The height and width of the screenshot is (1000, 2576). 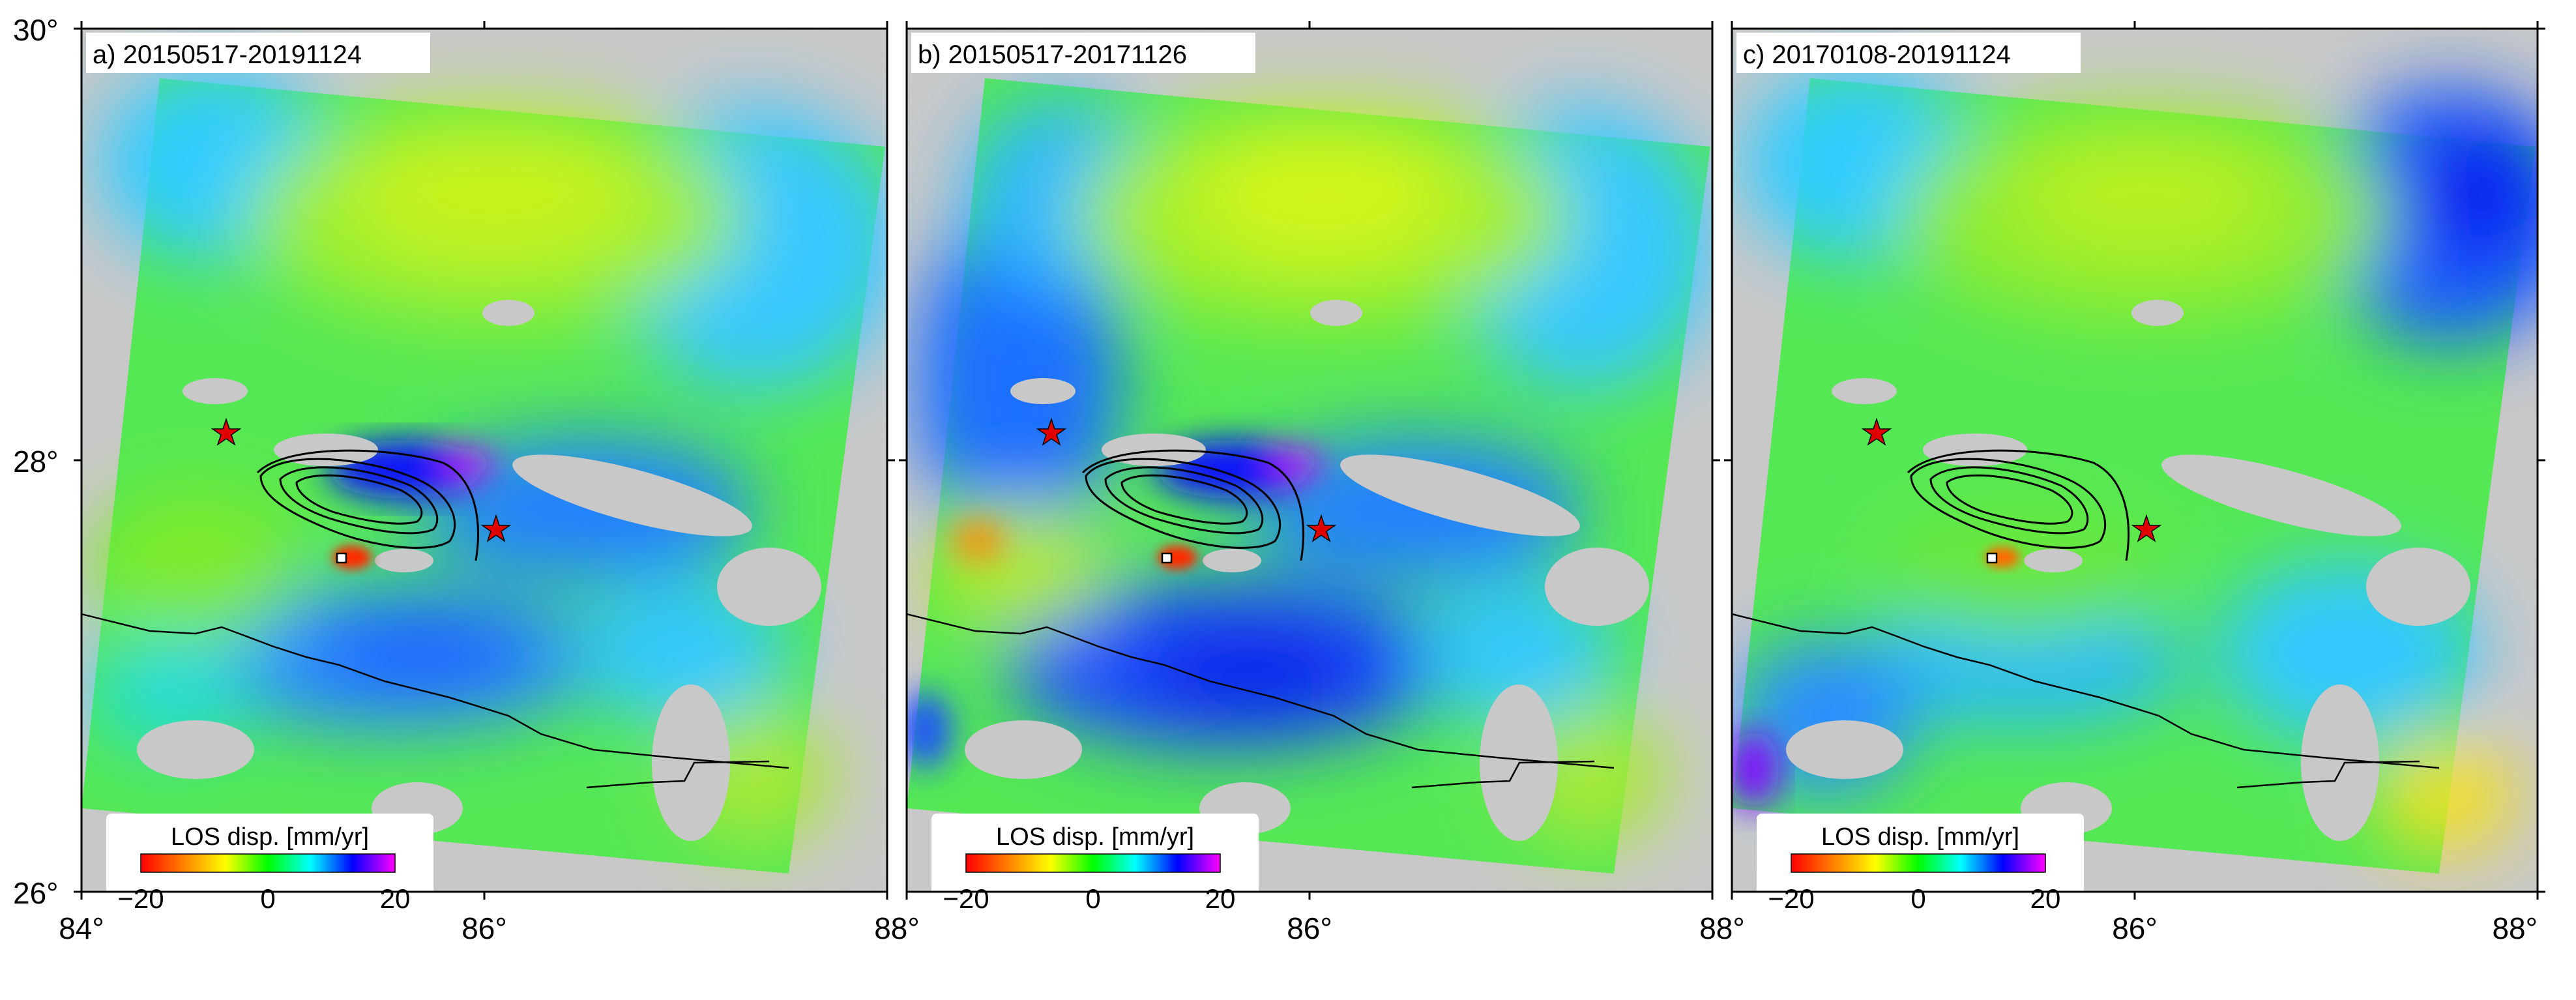 What do you see at coordinates (227, 55) in the screenshot?
I see `panel-label: a) 20150517-20191124` at bounding box center [227, 55].